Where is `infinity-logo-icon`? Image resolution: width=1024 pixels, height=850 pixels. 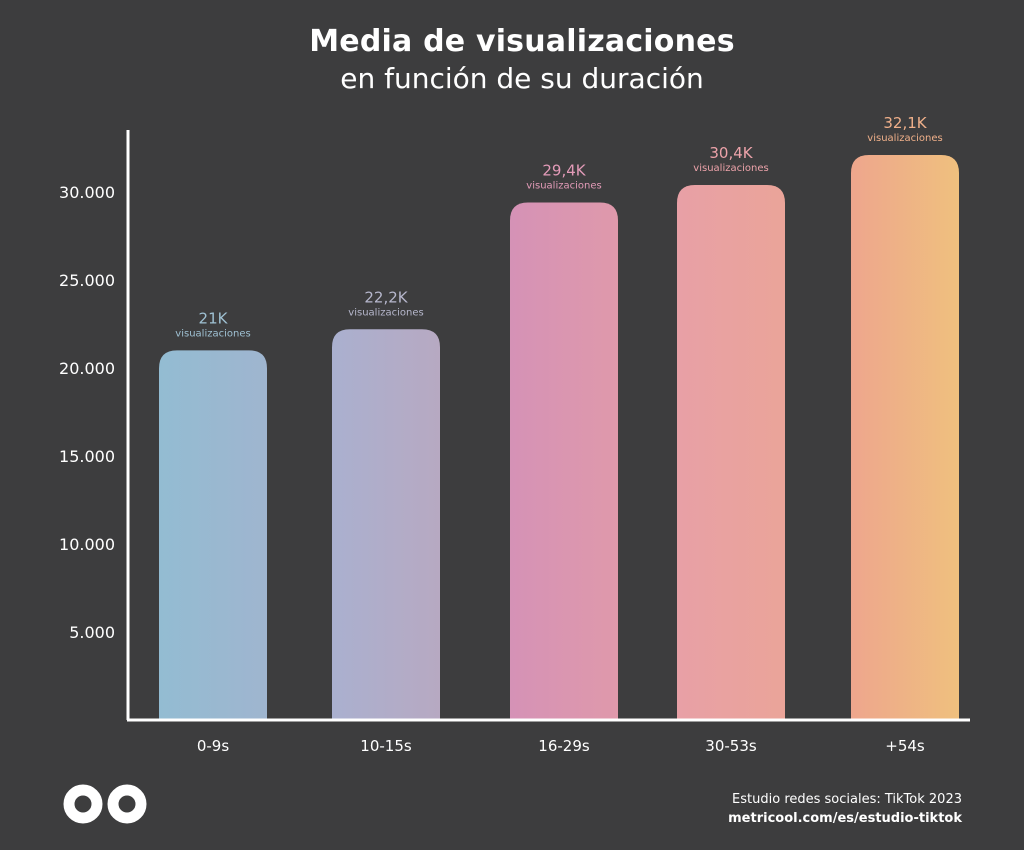 infinity-logo-icon is located at coordinates (105, 804).